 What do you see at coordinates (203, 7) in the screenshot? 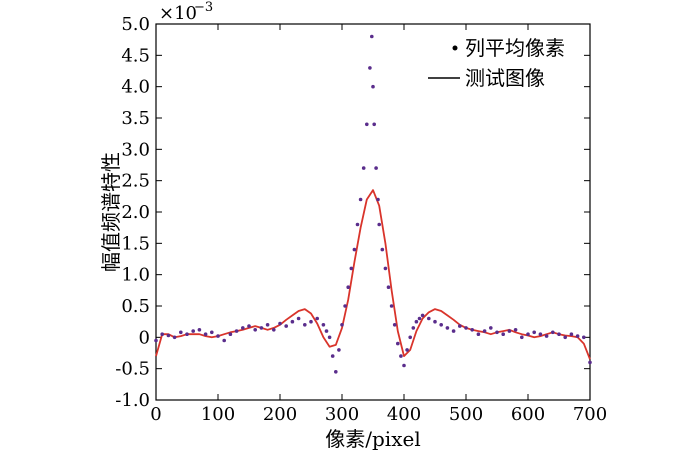
I see `y-exponent-power: −3` at bounding box center [203, 7].